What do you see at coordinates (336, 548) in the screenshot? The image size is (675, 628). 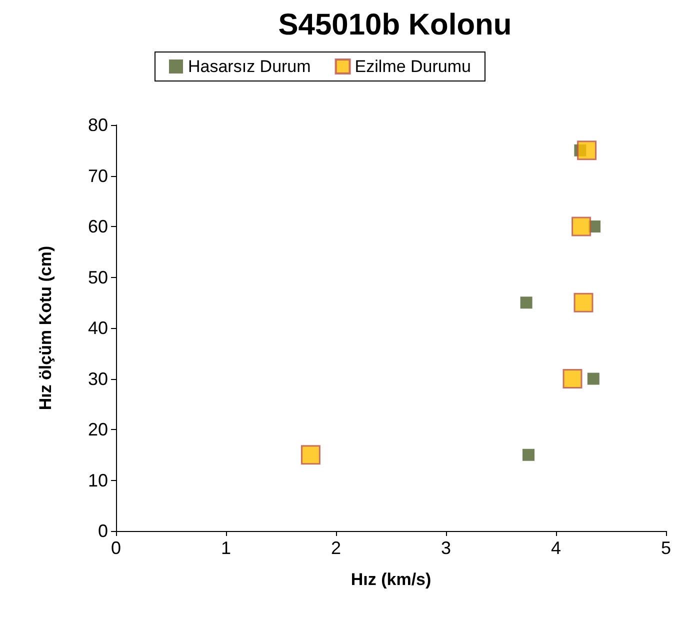 I see `x-tick-label: 2` at bounding box center [336, 548].